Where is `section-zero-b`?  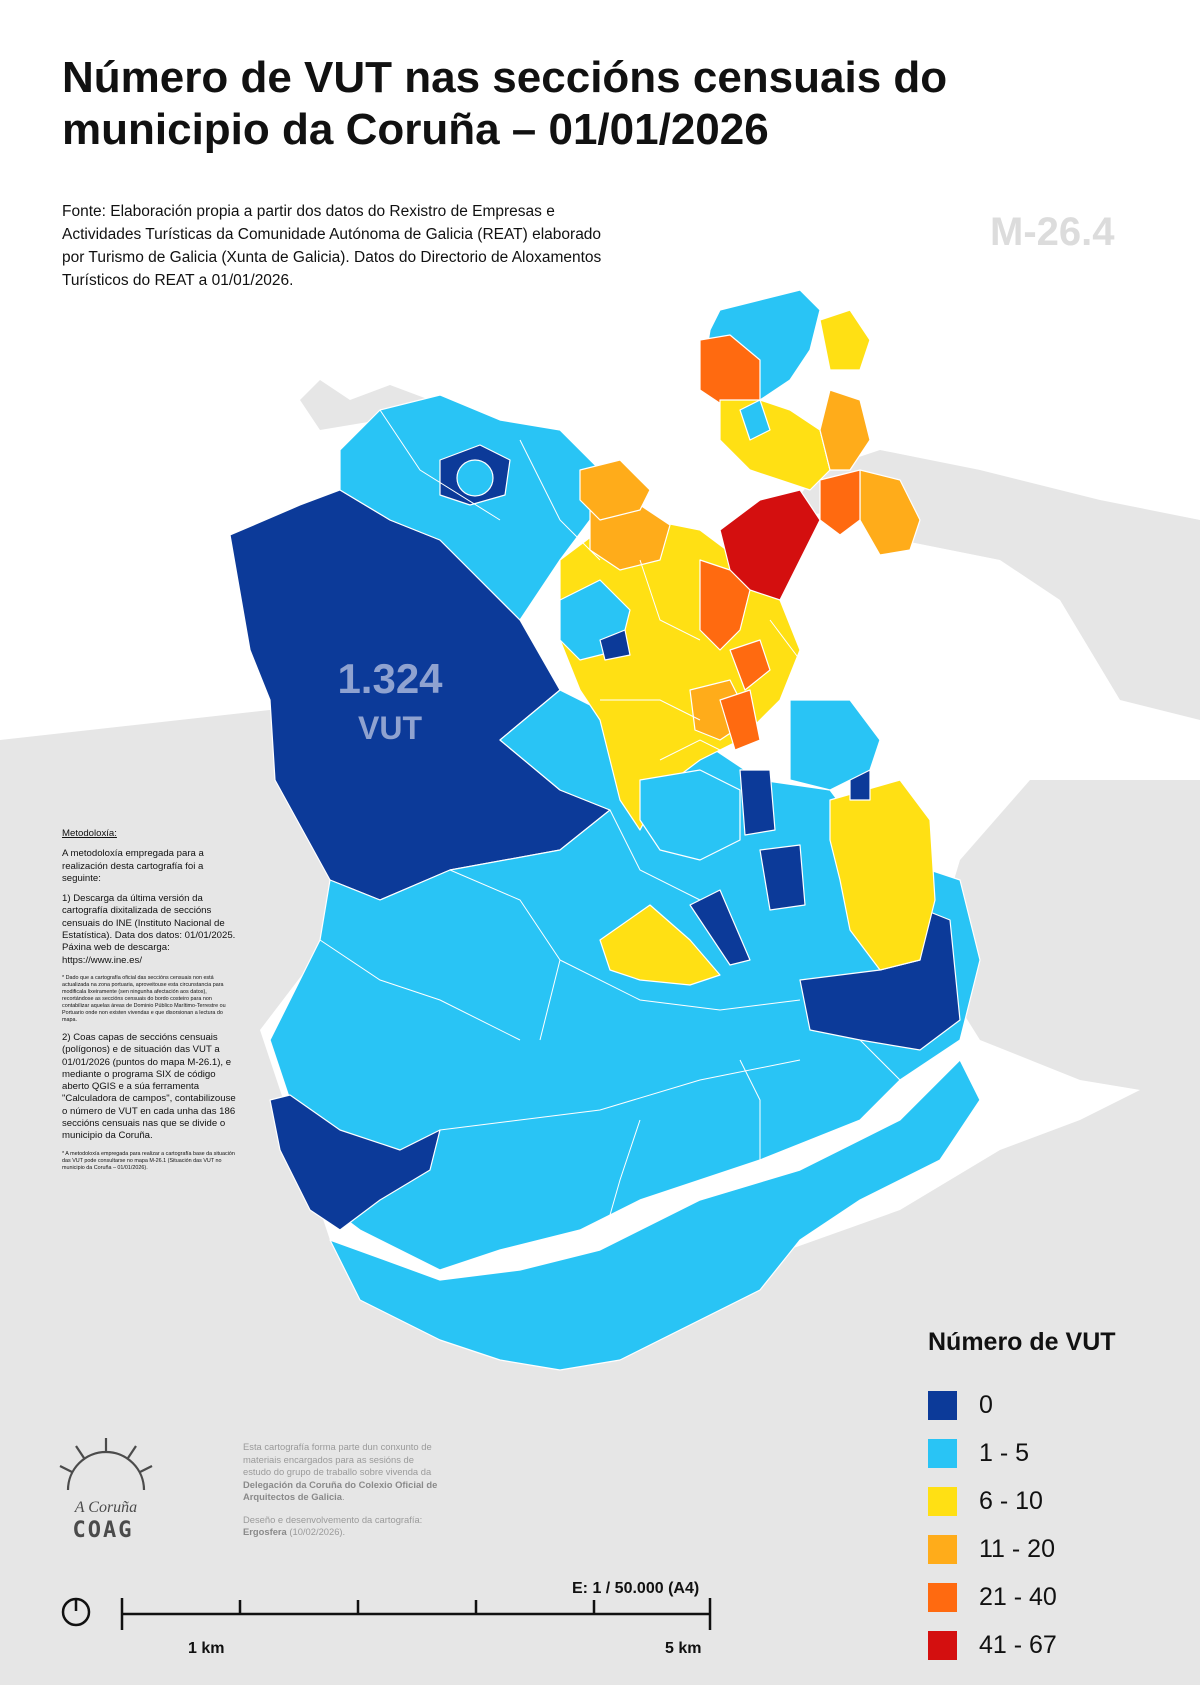
section-zero-b is located at coordinates (757, 802).